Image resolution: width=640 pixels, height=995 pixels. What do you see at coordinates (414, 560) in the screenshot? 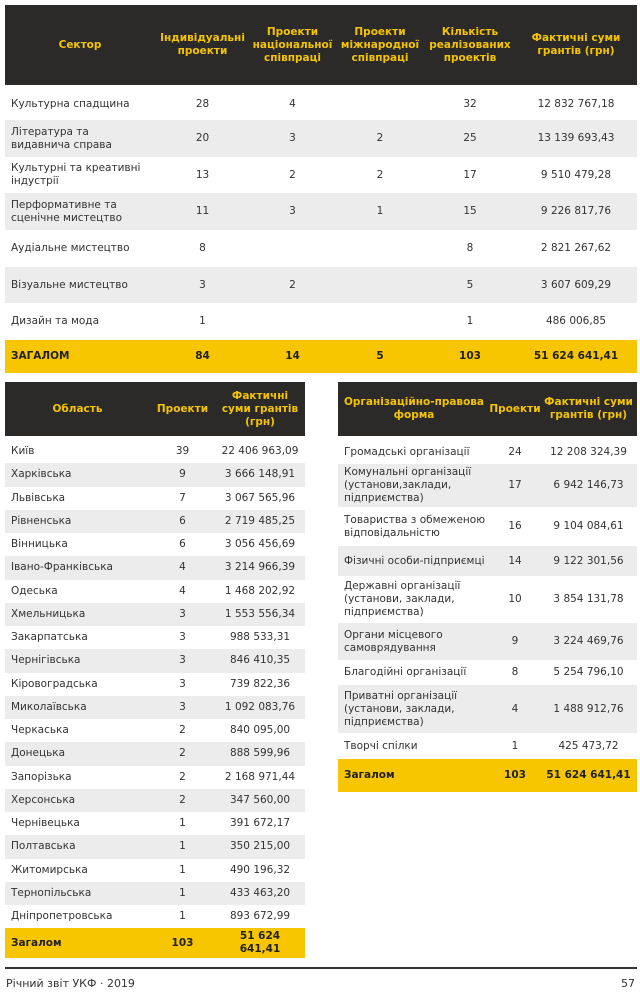
I see `row-label: Фізичні особи-підприємці` at bounding box center [414, 560].